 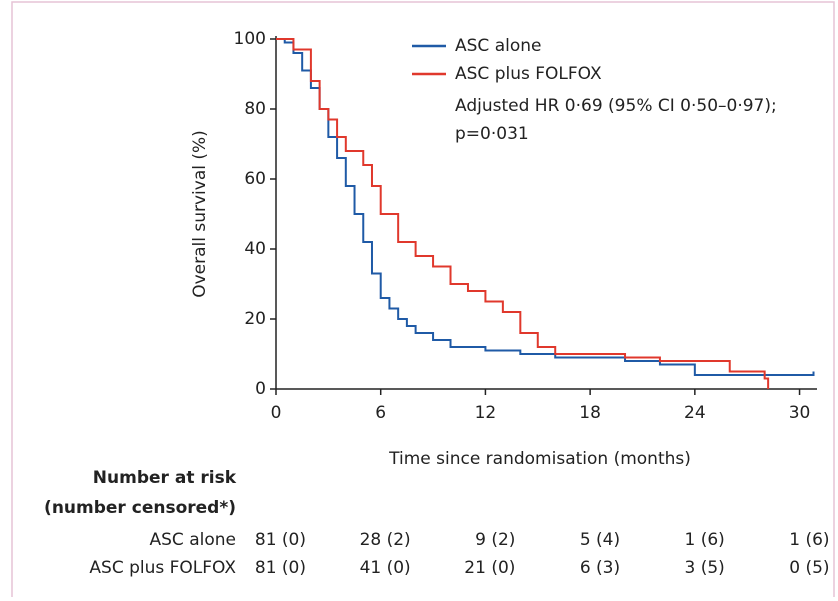 What do you see at coordinates (600, 568) in the screenshot?
I see `risk-cell: 6 (3)` at bounding box center [600, 568].